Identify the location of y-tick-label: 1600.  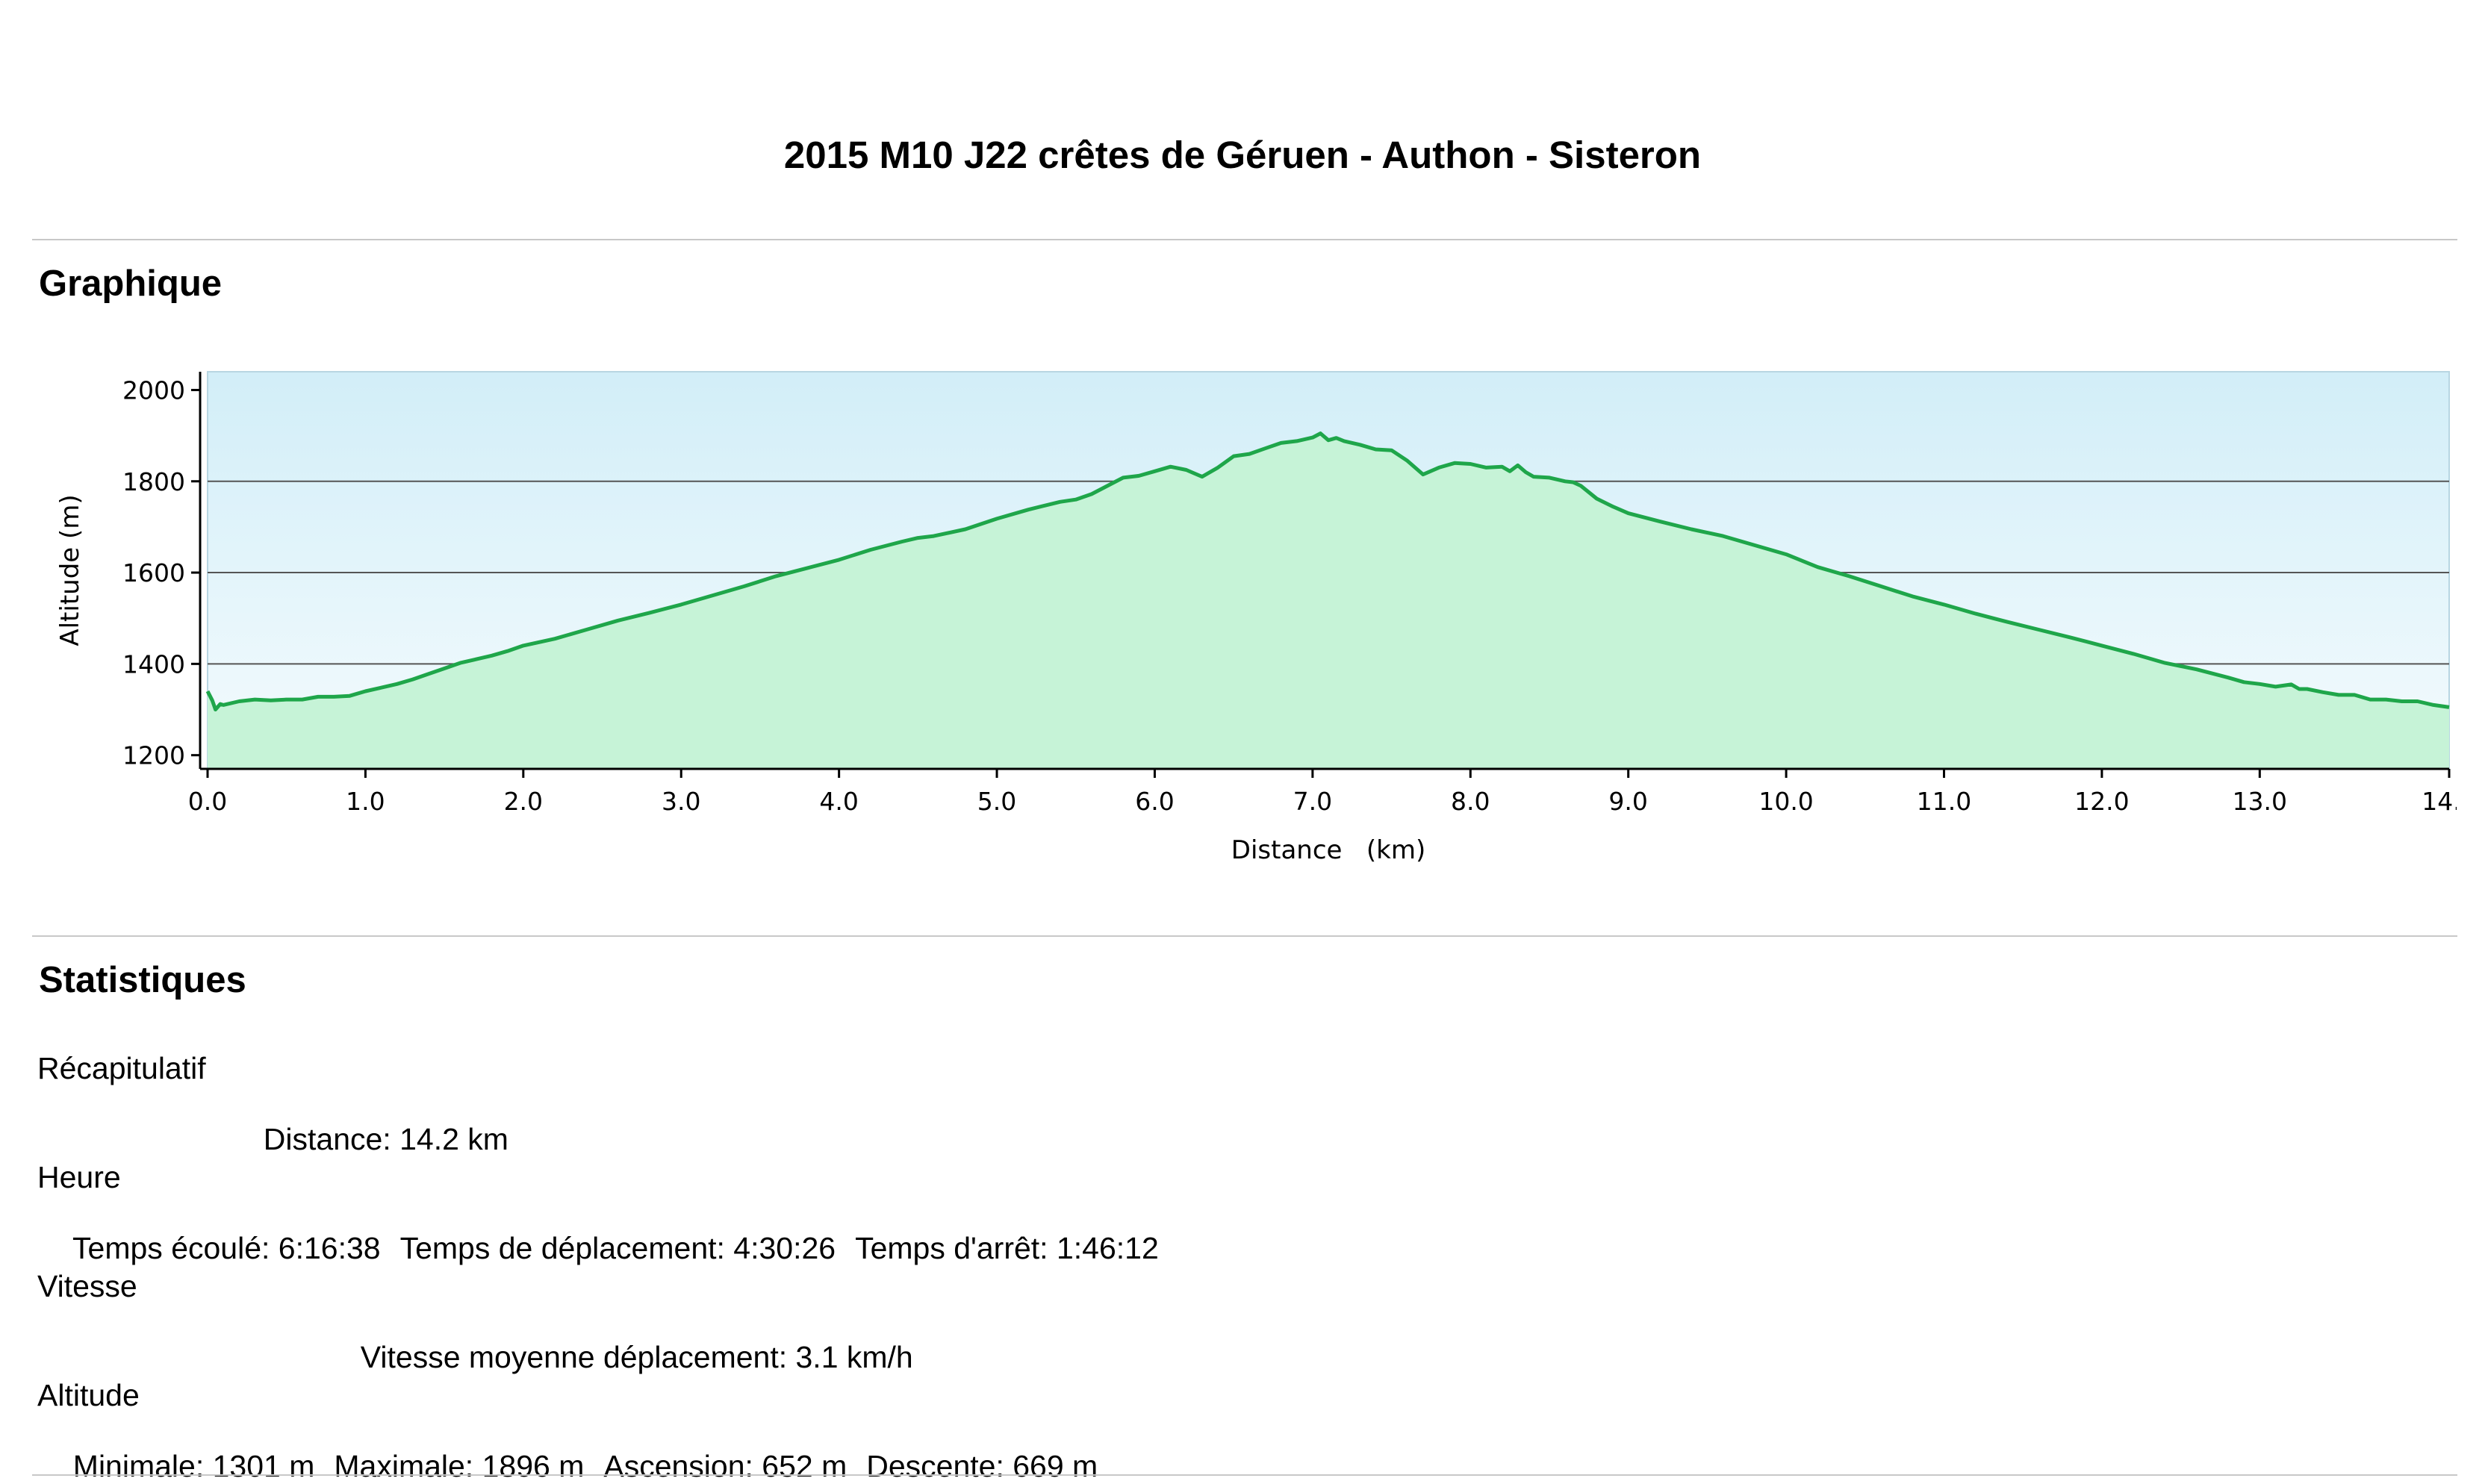
(153, 572).